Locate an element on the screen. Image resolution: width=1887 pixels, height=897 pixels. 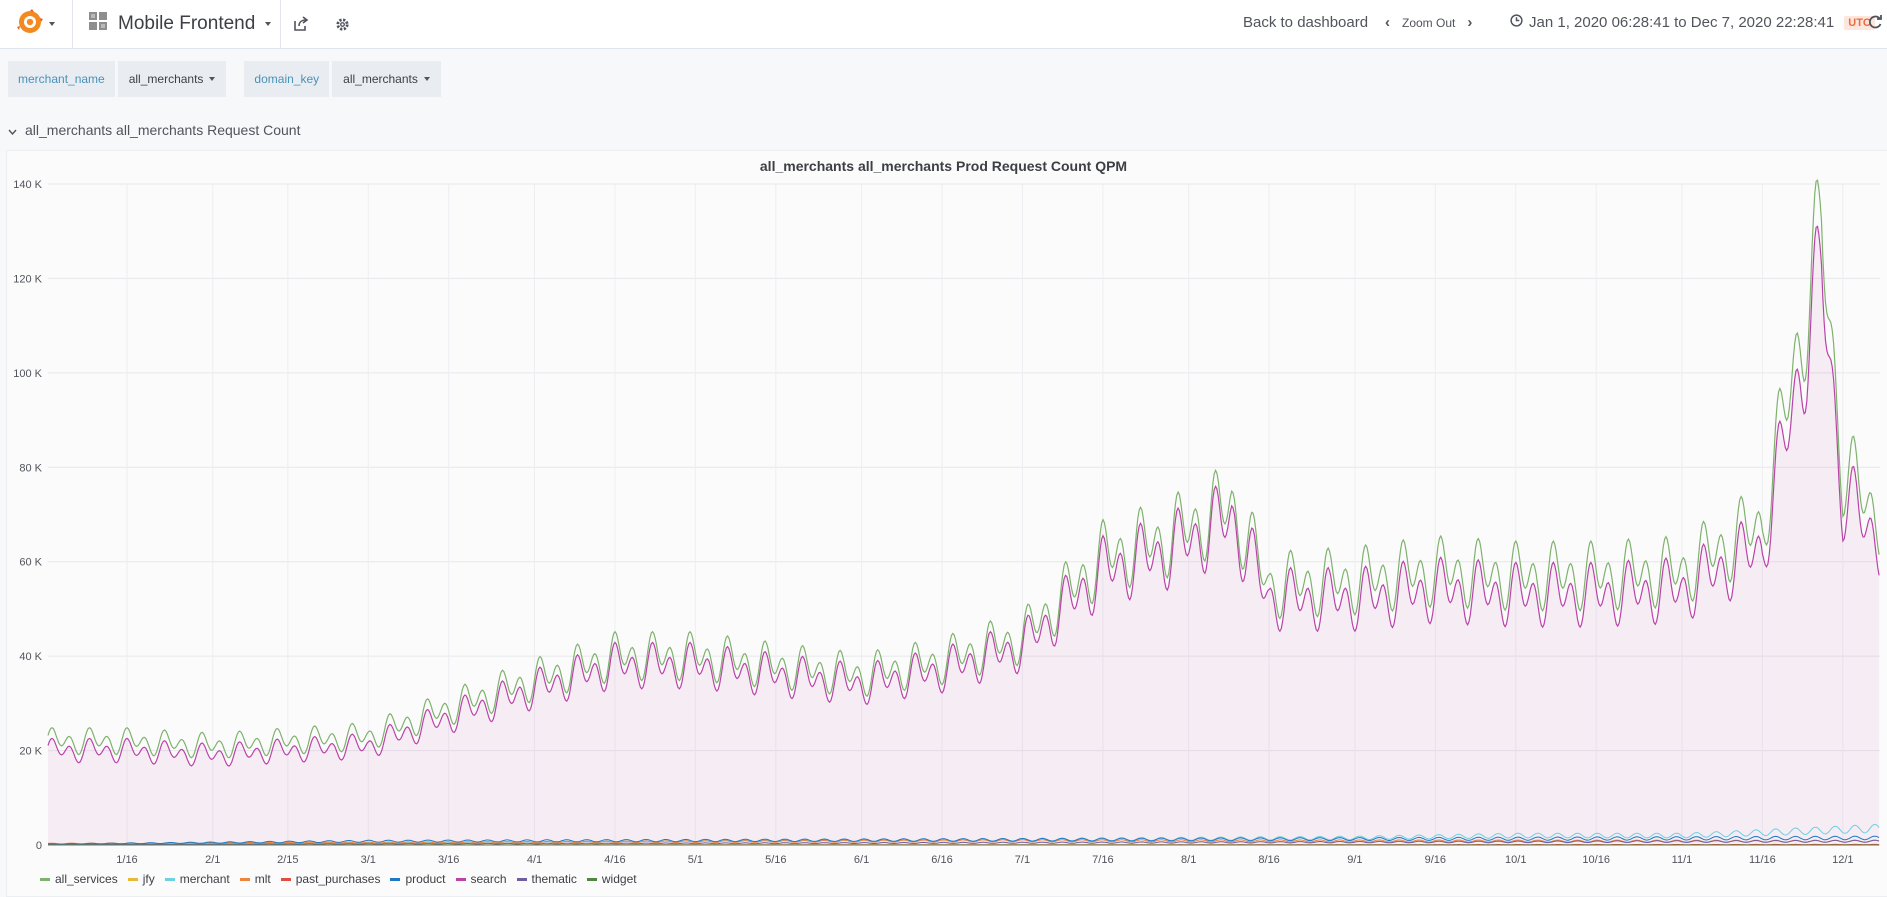
series-line-product is located at coordinates (963, 840).